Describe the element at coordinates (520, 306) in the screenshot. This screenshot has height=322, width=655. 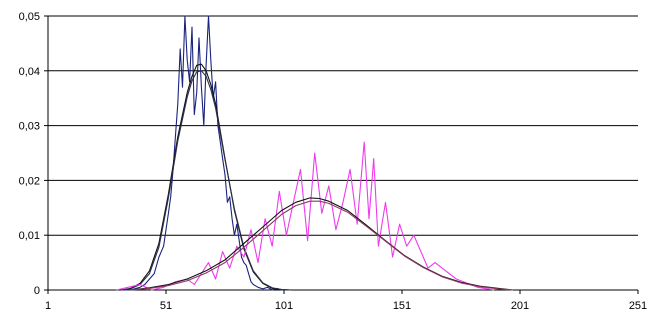
I see `x-tick-label: 201` at that location.